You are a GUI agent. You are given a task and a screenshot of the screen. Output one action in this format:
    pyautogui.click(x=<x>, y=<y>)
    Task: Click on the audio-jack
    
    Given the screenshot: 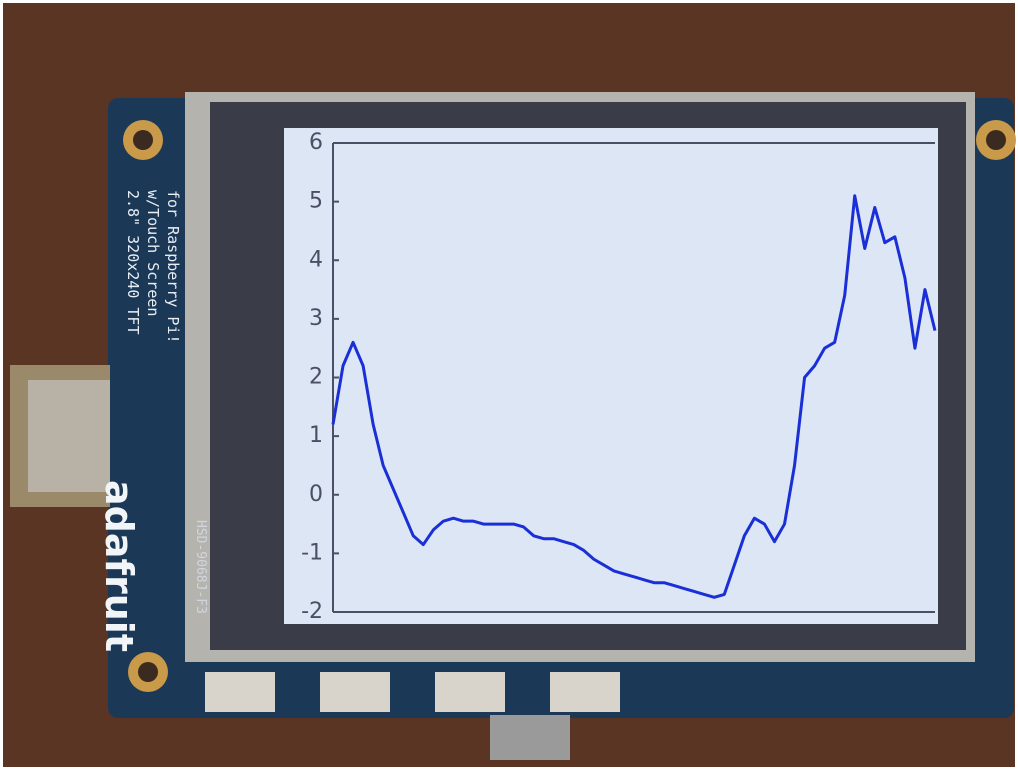 What is the action you would take?
    pyautogui.click(x=530, y=737)
    